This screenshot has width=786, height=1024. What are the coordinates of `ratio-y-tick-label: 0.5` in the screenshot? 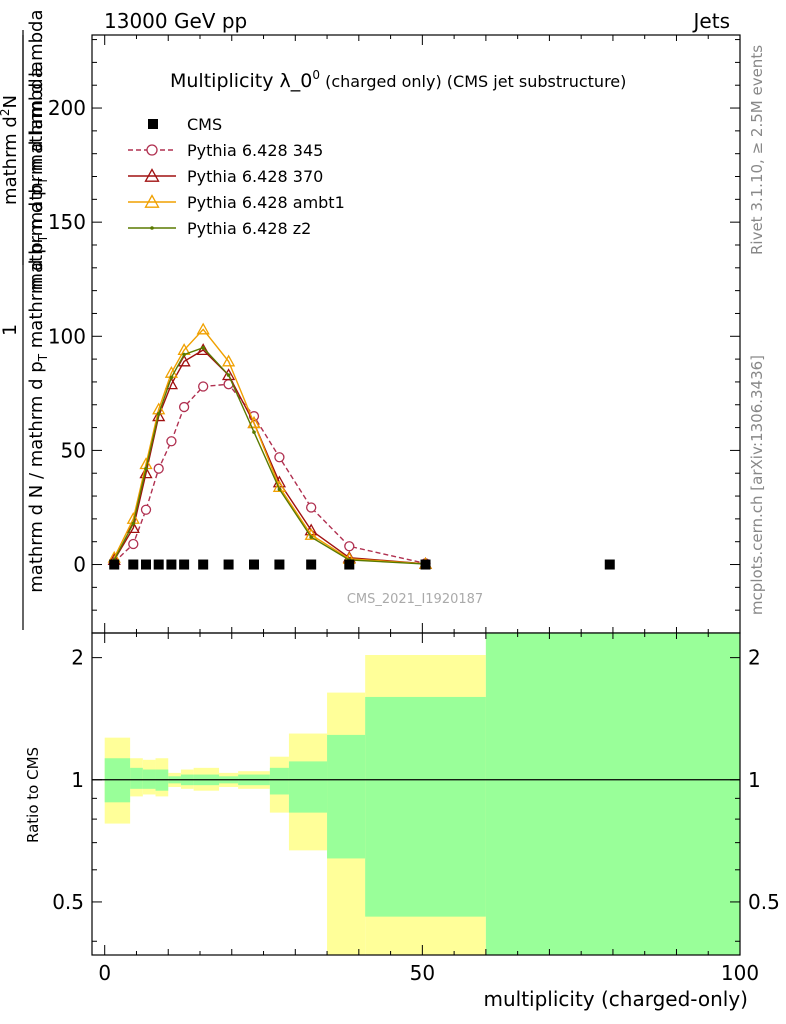 It's located at (68, 902).